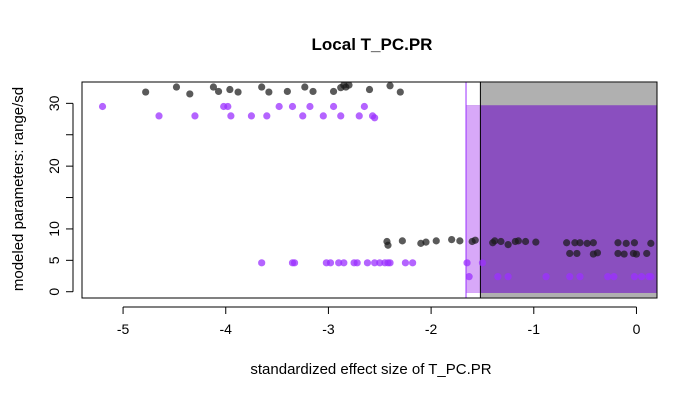  What do you see at coordinates (372, 44) in the screenshot?
I see `chart-title: Local T_PC.PR` at bounding box center [372, 44].